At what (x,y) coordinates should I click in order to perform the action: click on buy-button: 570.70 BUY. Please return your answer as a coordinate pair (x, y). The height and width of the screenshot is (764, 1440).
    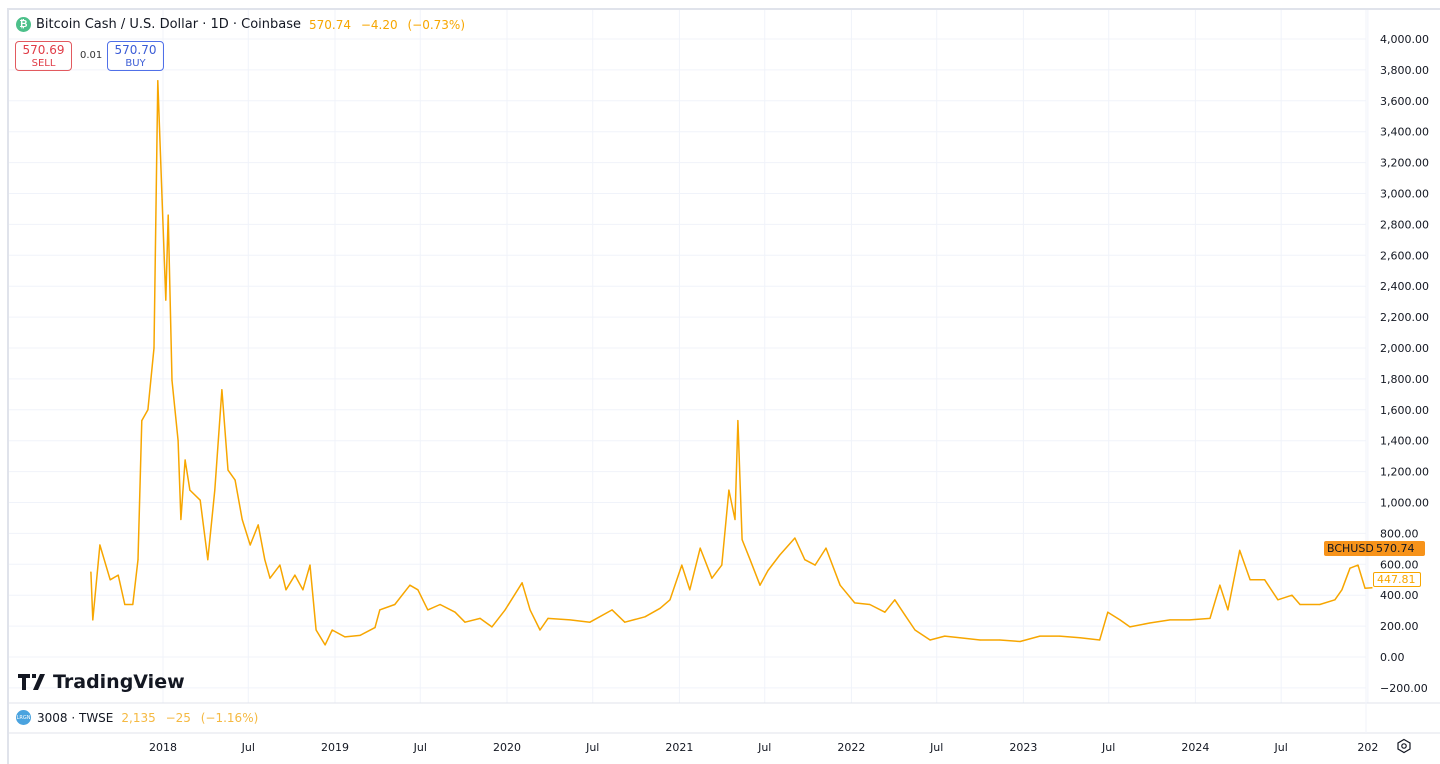
    Looking at the image, I should click on (135, 56).